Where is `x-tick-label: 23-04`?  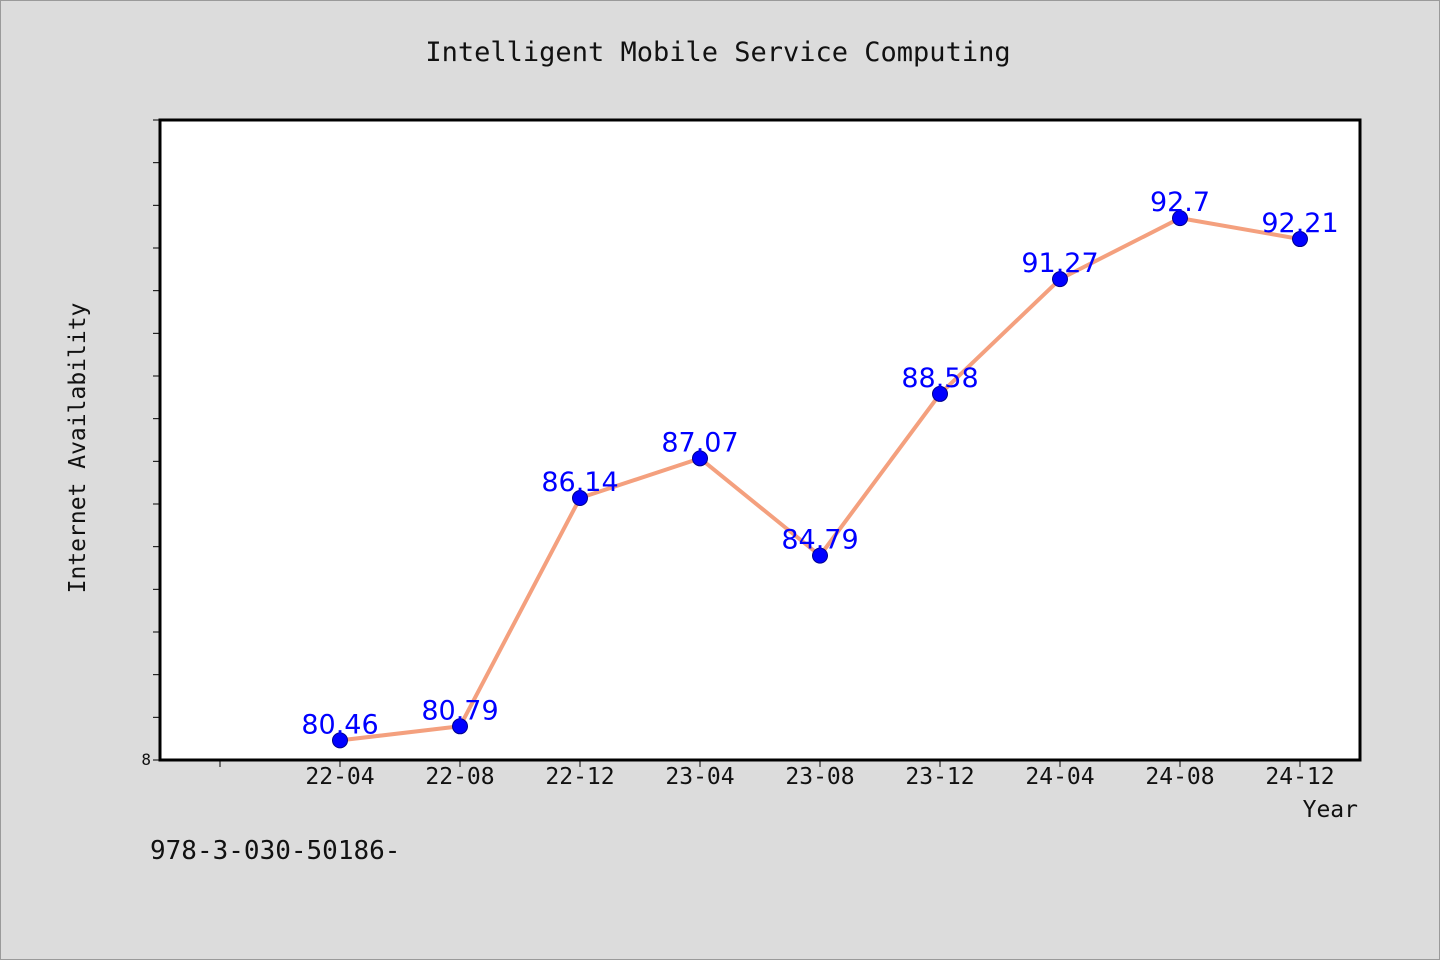 x-tick-label: 23-04 is located at coordinates (699, 777).